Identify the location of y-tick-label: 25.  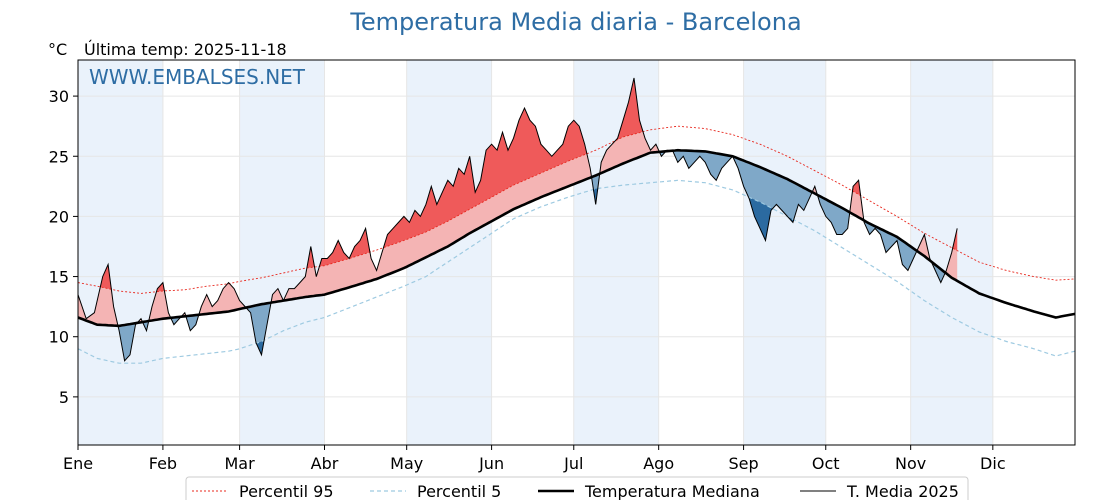
(59, 156).